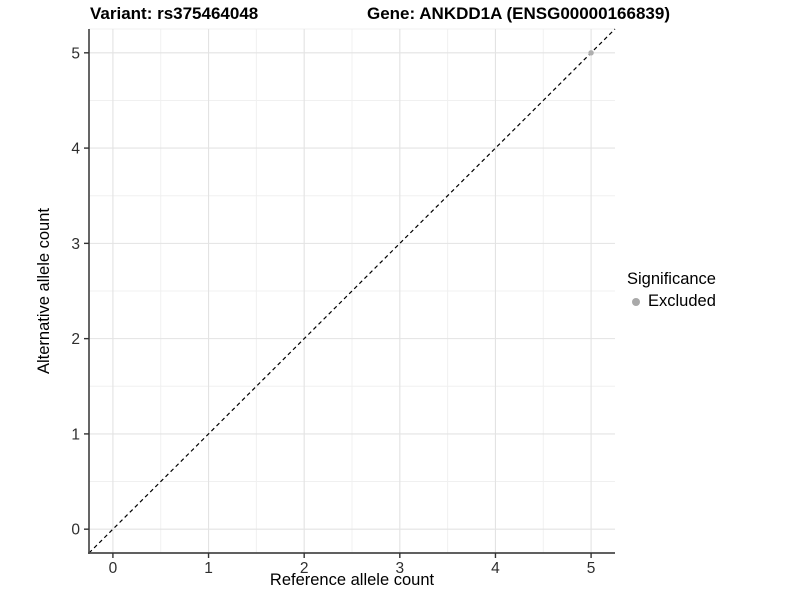  What do you see at coordinates (591, 568) in the screenshot?
I see `x-tick-label: 5` at bounding box center [591, 568].